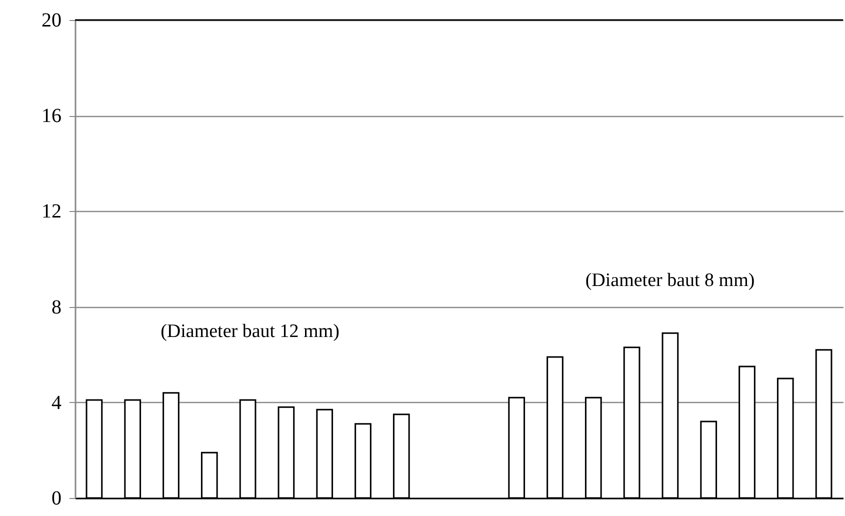 This screenshot has width=845, height=516. I want to click on y-tick-label: 16, so click(52, 116).